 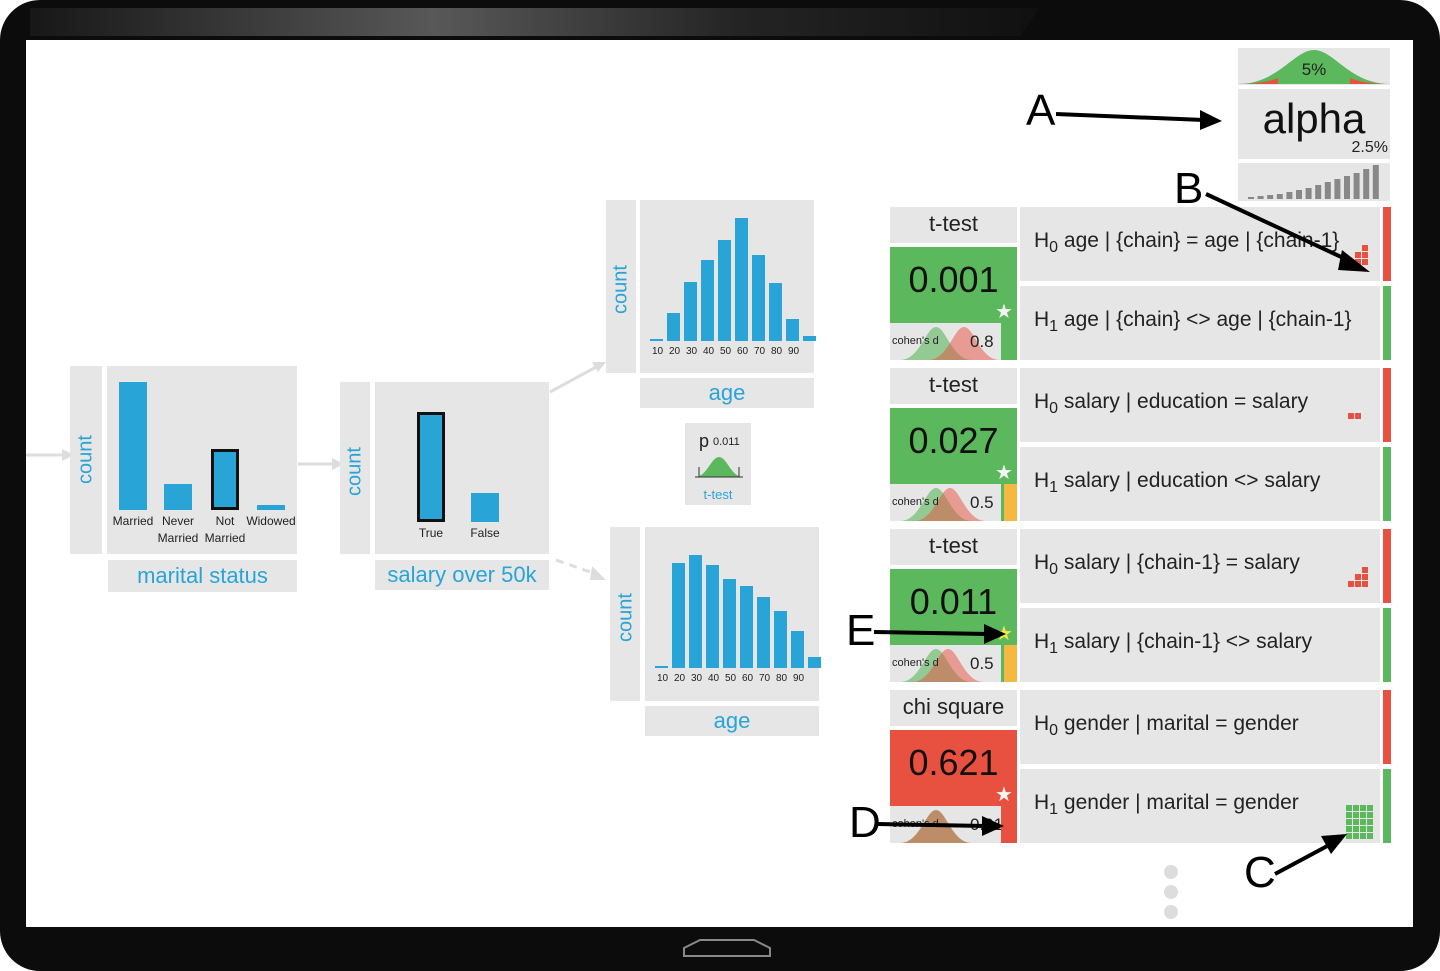 What do you see at coordinates (725, 947) in the screenshot?
I see `home-button` at bounding box center [725, 947].